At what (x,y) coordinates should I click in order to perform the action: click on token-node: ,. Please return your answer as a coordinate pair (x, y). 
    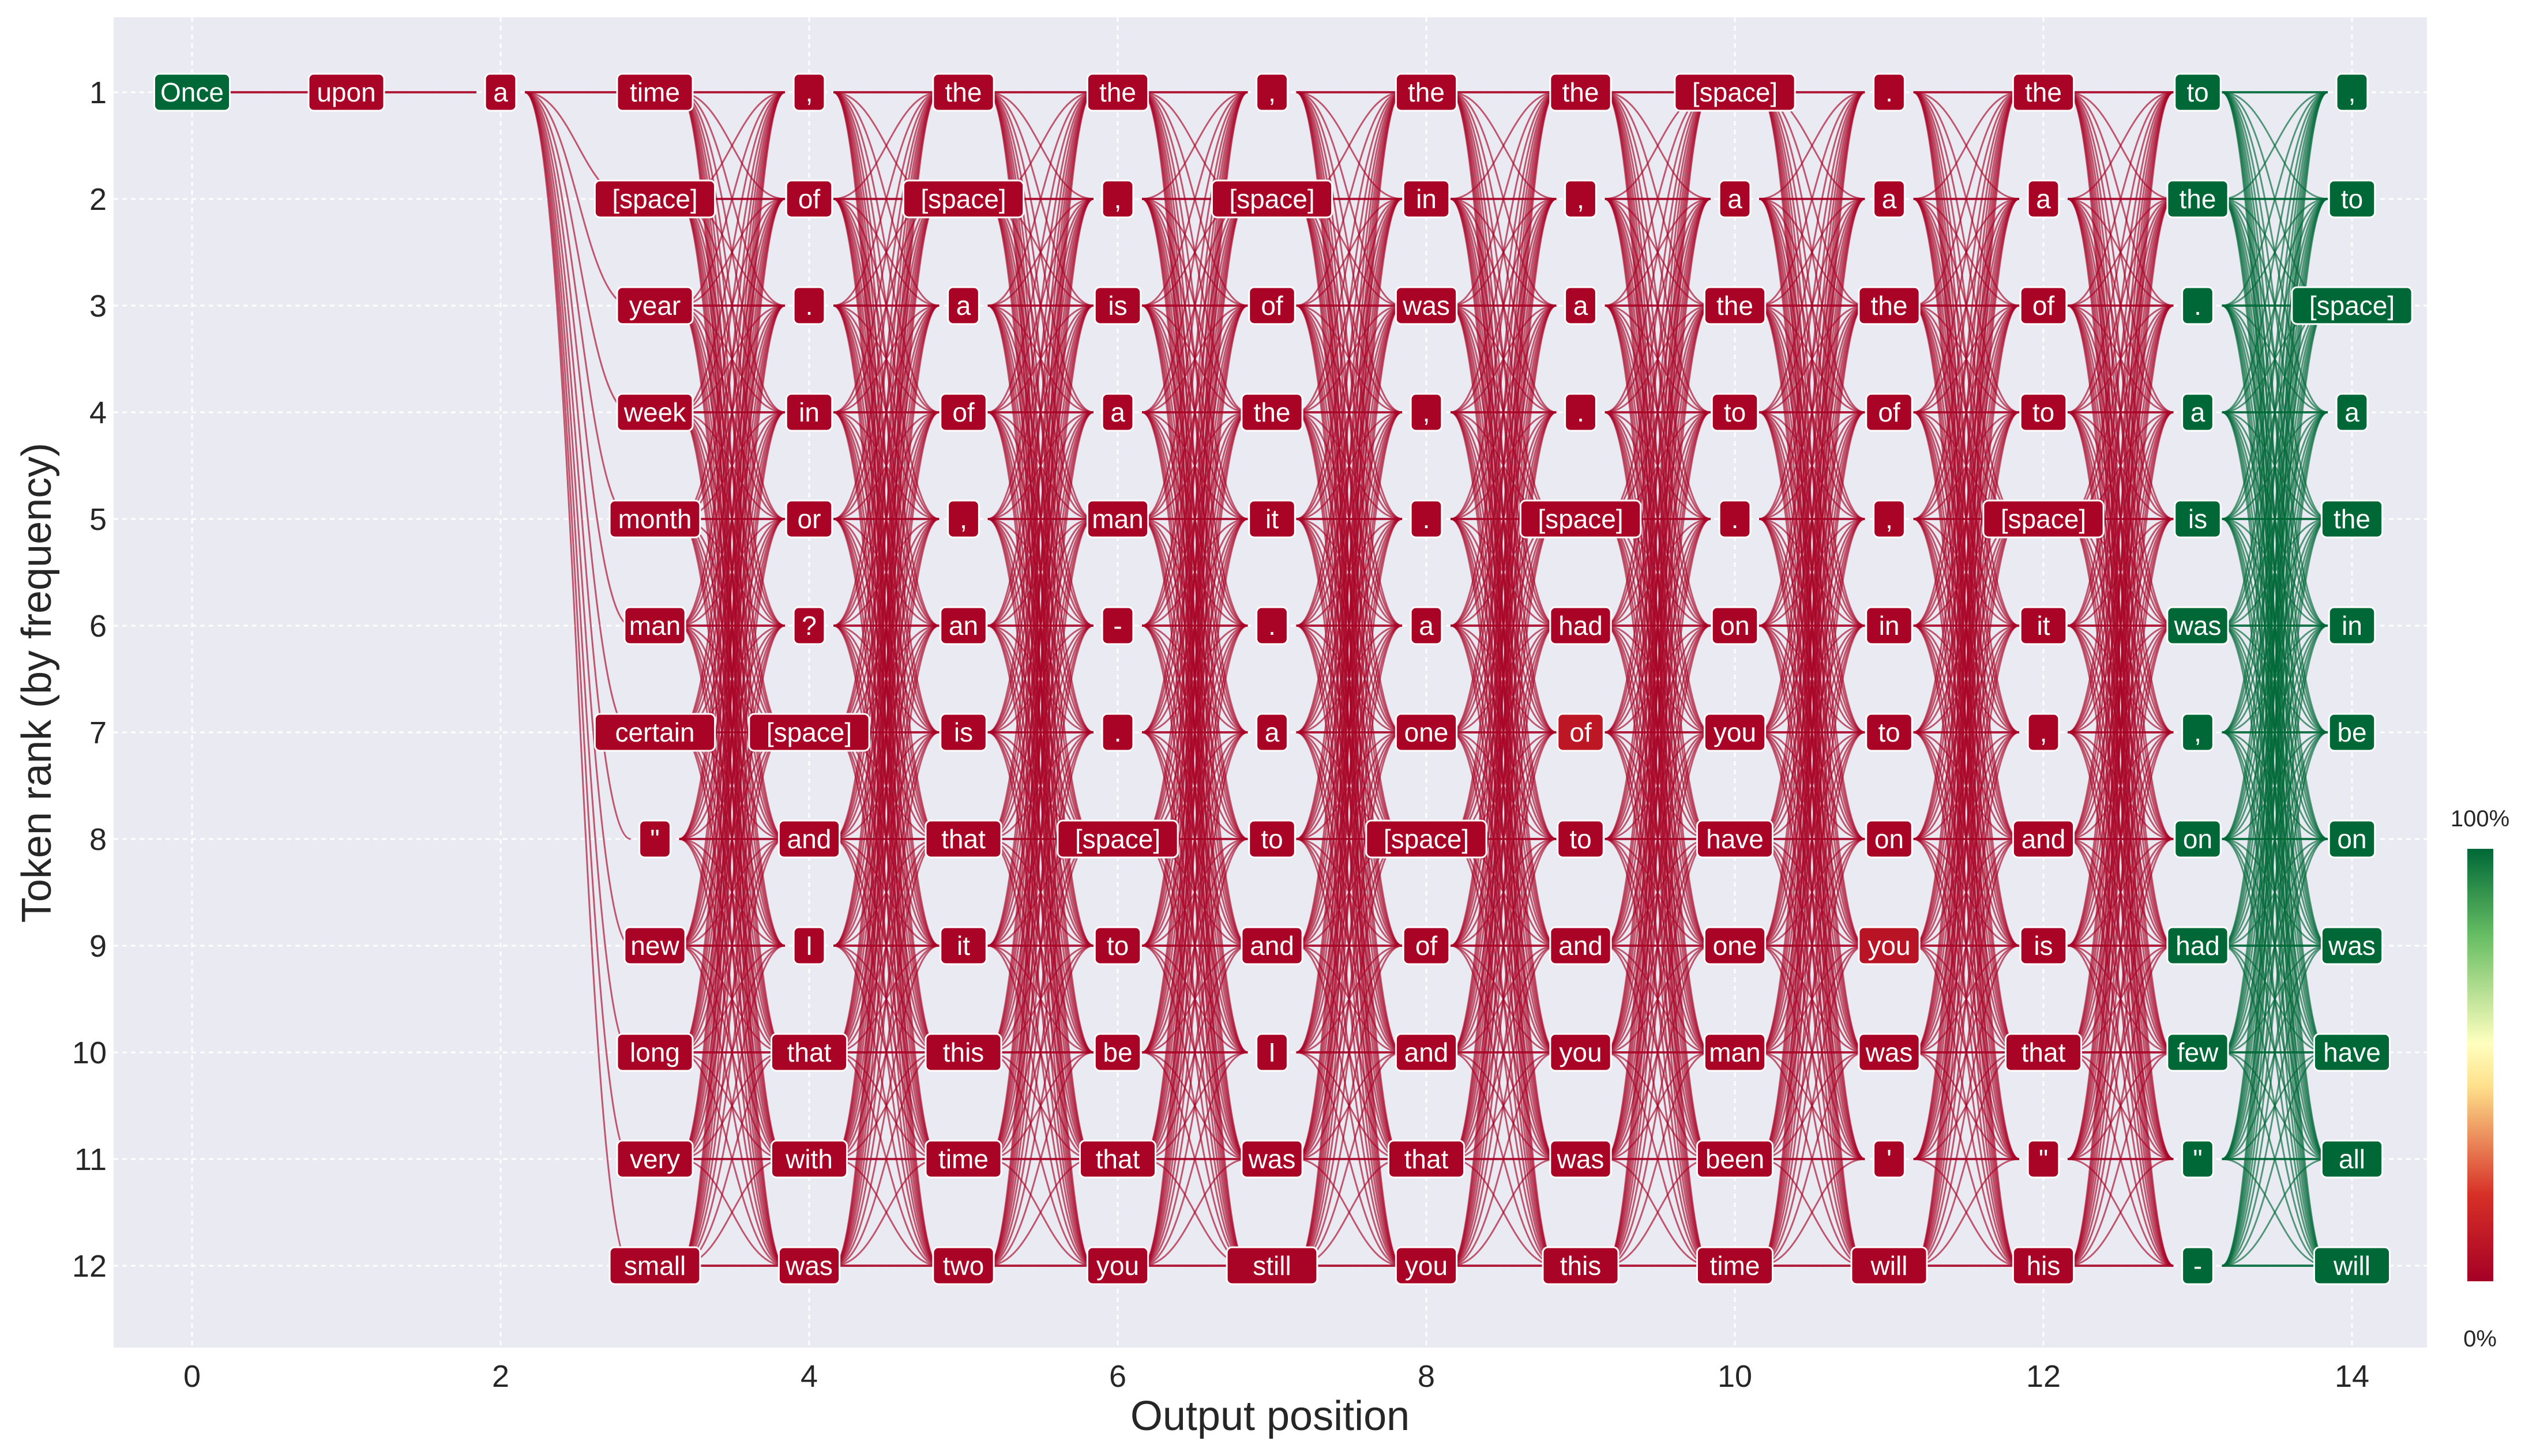
    Looking at the image, I should click on (809, 92).